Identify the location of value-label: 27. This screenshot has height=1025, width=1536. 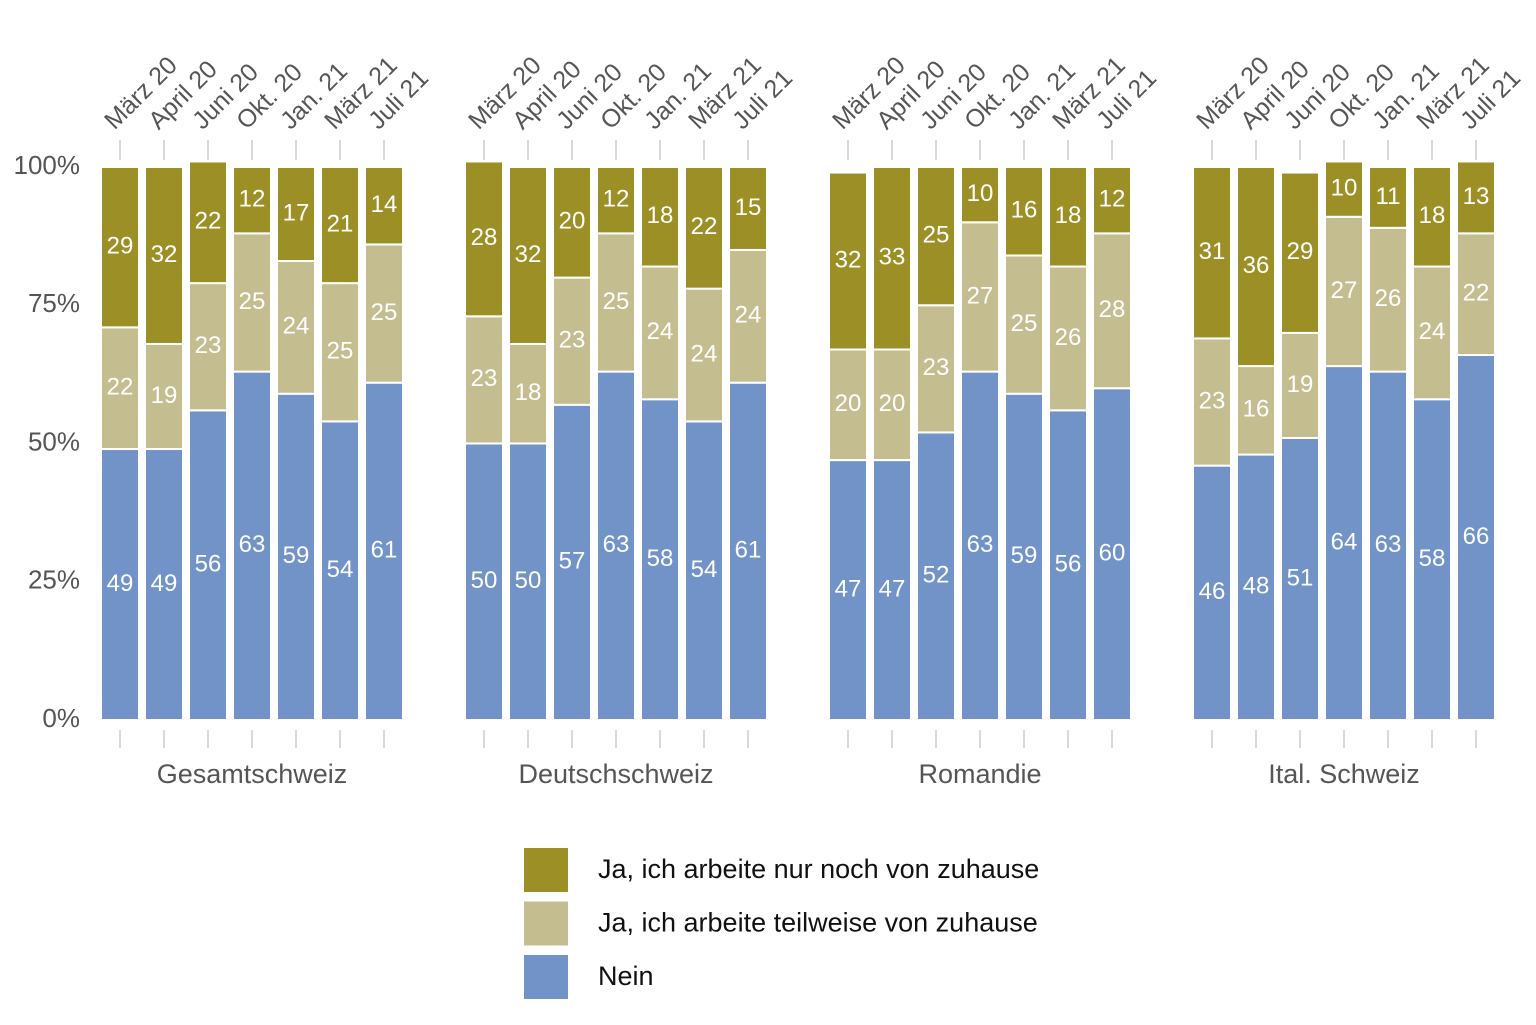
(980, 295).